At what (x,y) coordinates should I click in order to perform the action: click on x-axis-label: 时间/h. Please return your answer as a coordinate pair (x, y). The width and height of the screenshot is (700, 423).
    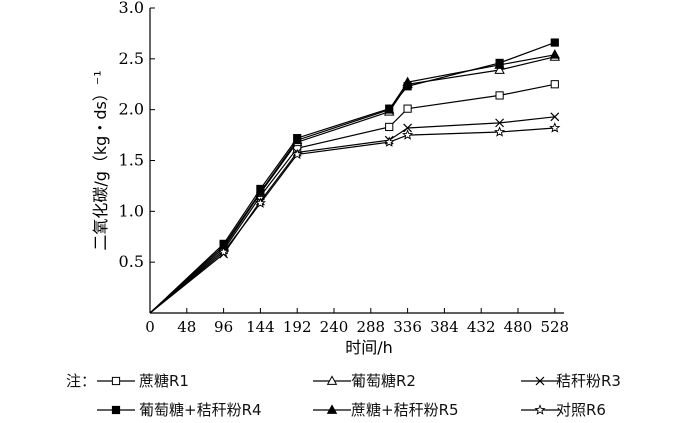
    Looking at the image, I should click on (369, 347).